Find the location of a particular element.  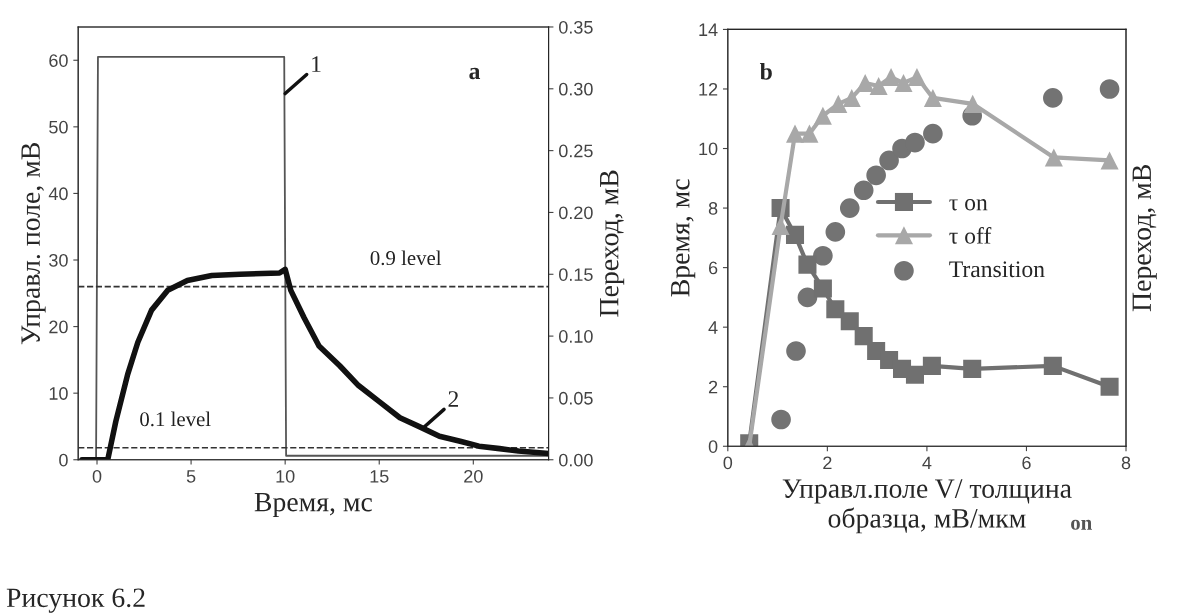

y2-tick-label: 0.15 is located at coordinates (576, 274).